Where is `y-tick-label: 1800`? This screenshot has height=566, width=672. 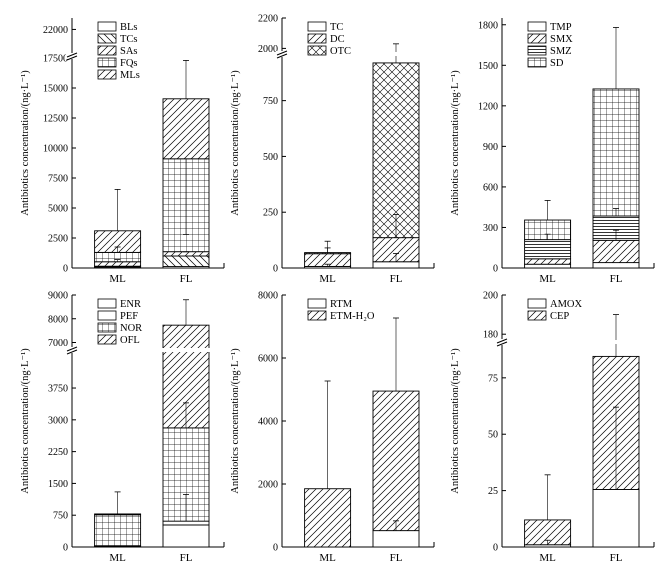 y-tick-label: 1800 is located at coordinates (488, 25).